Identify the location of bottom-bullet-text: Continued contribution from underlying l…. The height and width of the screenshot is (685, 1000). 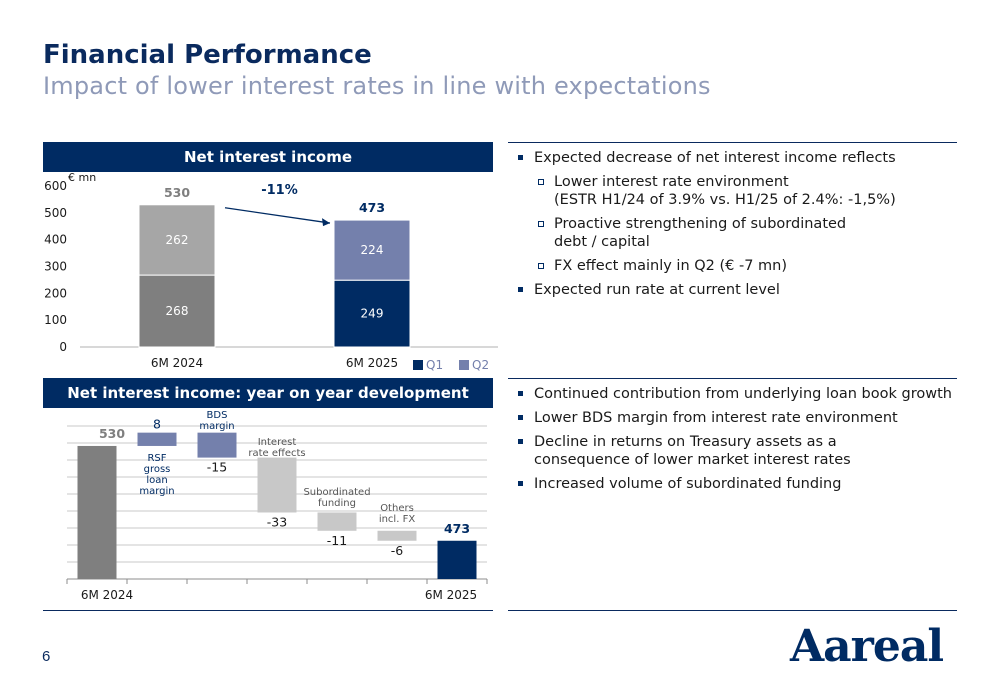
(743, 394).